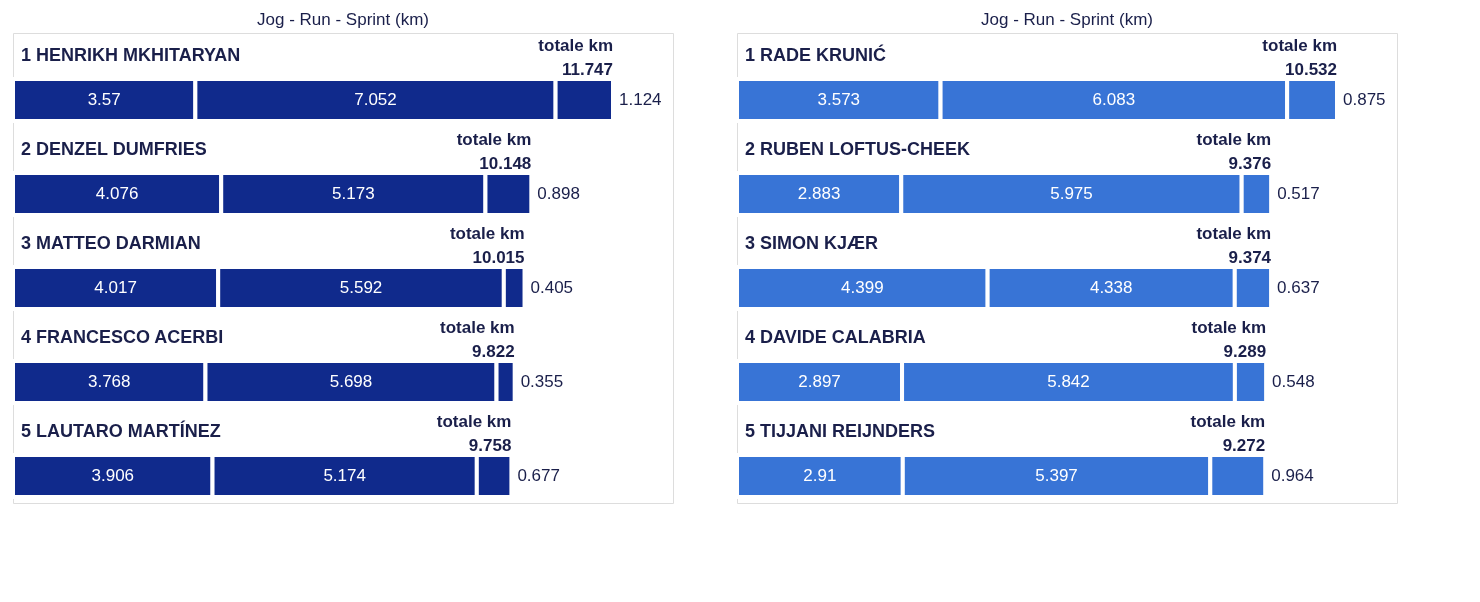  Describe the element at coordinates (477, 339) in the screenshot. I see `total-label: totale km 9.822` at that location.